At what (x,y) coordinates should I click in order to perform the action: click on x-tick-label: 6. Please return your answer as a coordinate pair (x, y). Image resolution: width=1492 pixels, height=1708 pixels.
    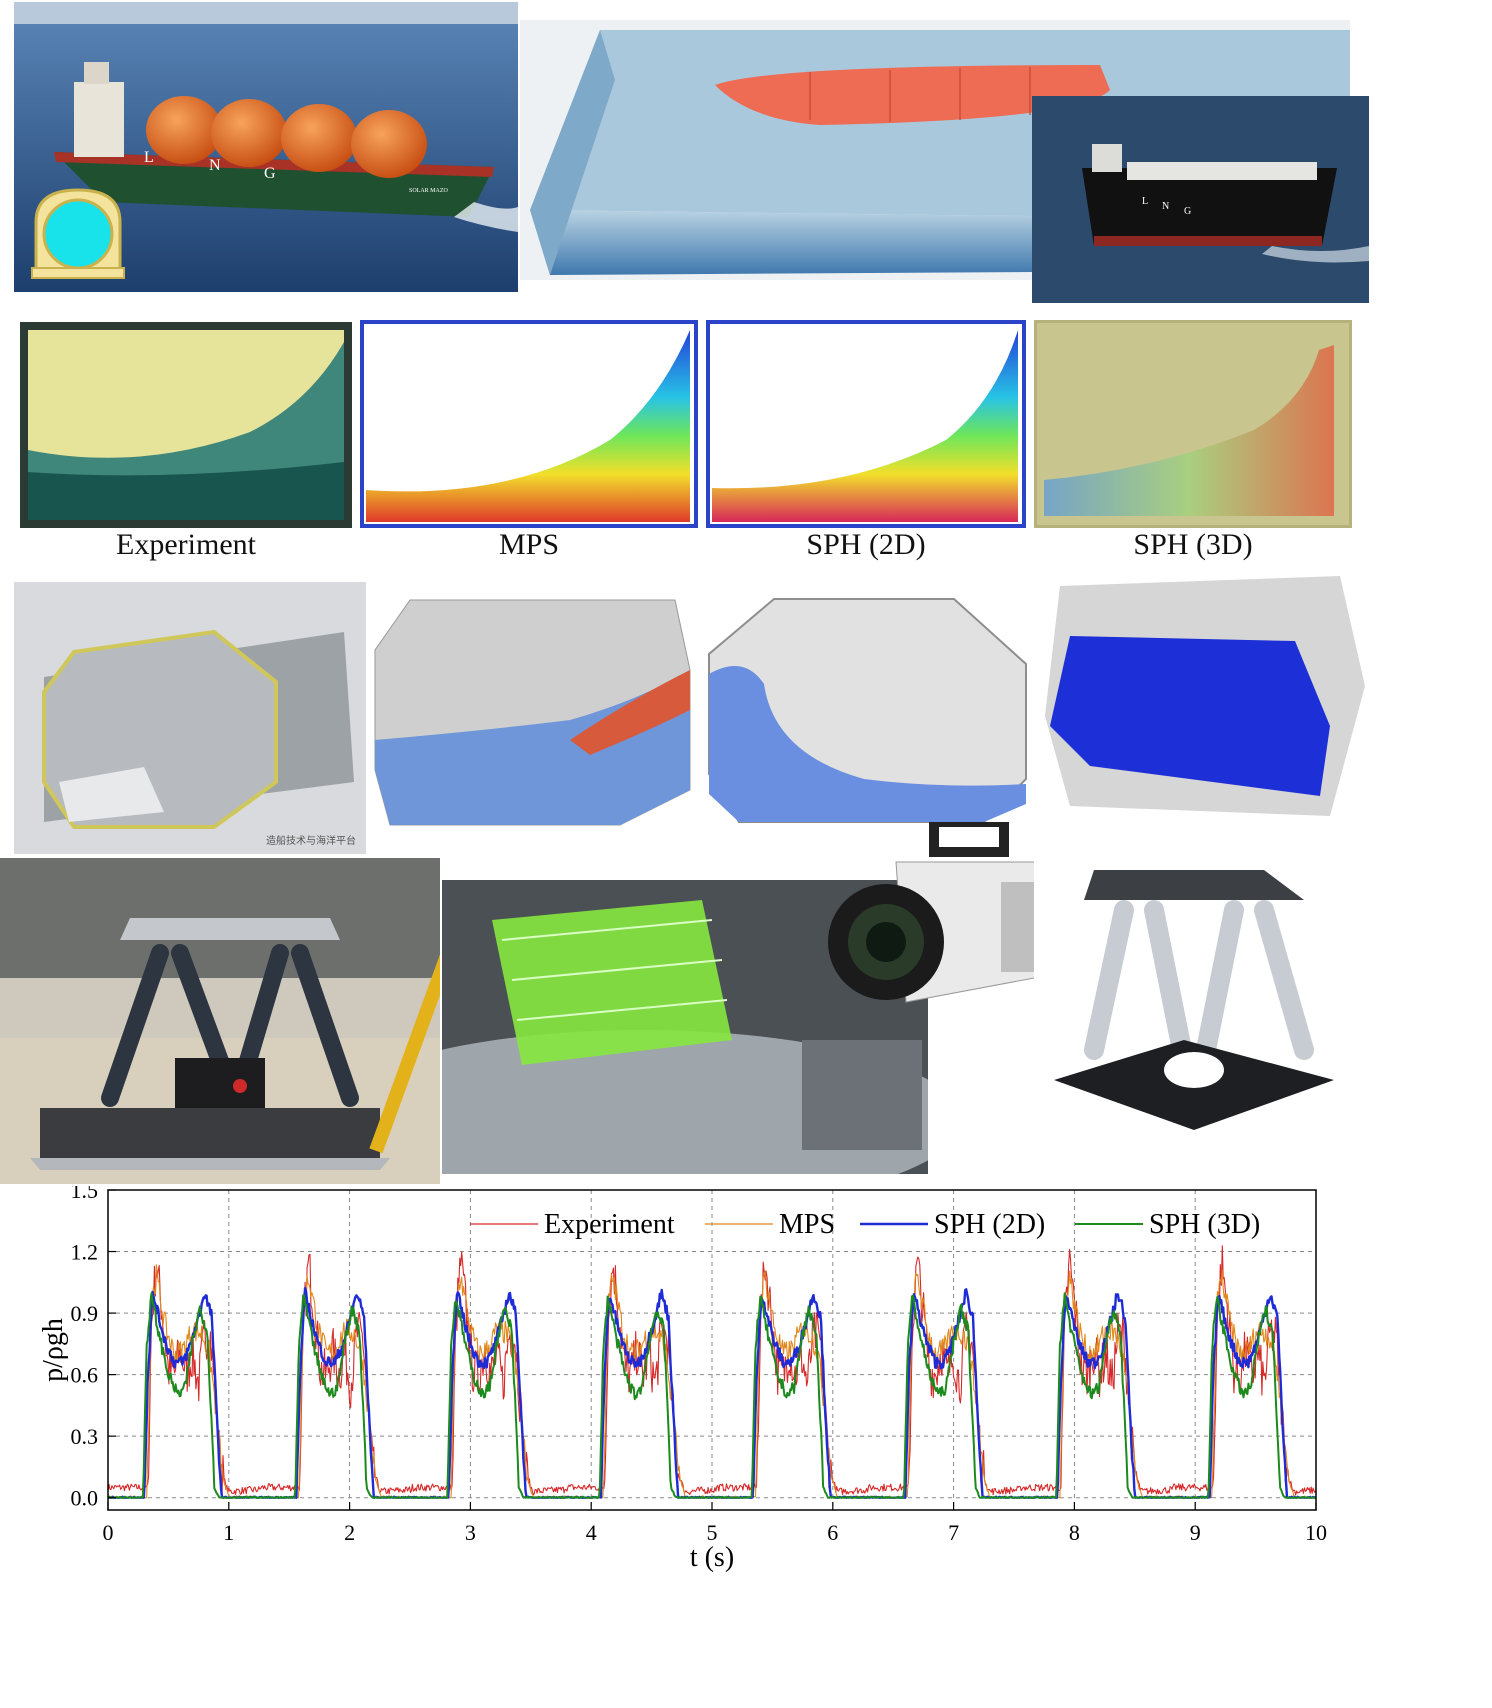
    Looking at the image, I should click on (832, 1532).